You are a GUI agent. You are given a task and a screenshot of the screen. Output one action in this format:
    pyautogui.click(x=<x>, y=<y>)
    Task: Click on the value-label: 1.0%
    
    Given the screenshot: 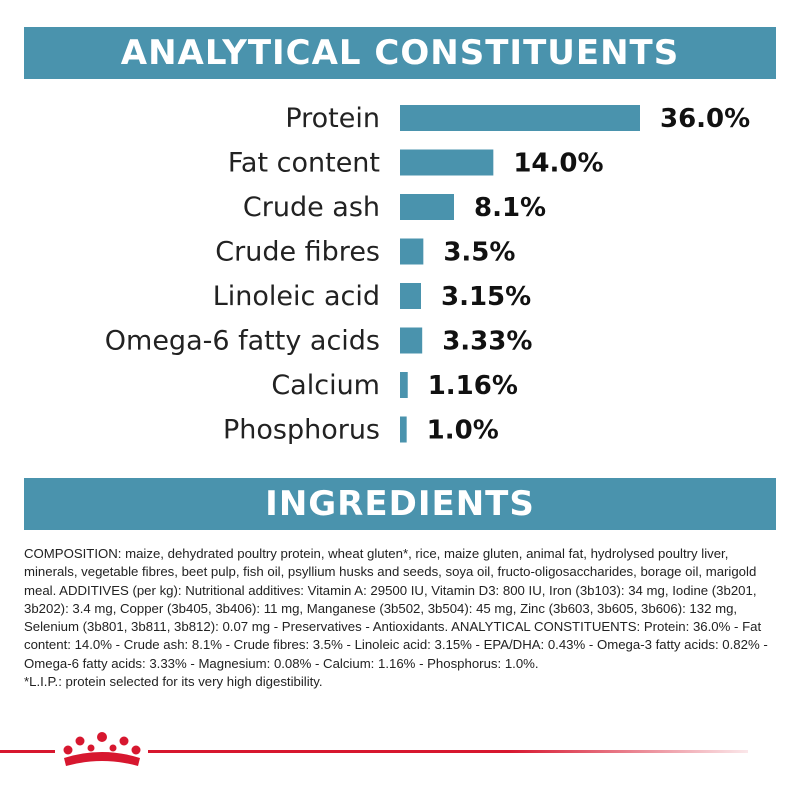 What is the action you would take?
    pyautogui.click(x=463, y=431)
    